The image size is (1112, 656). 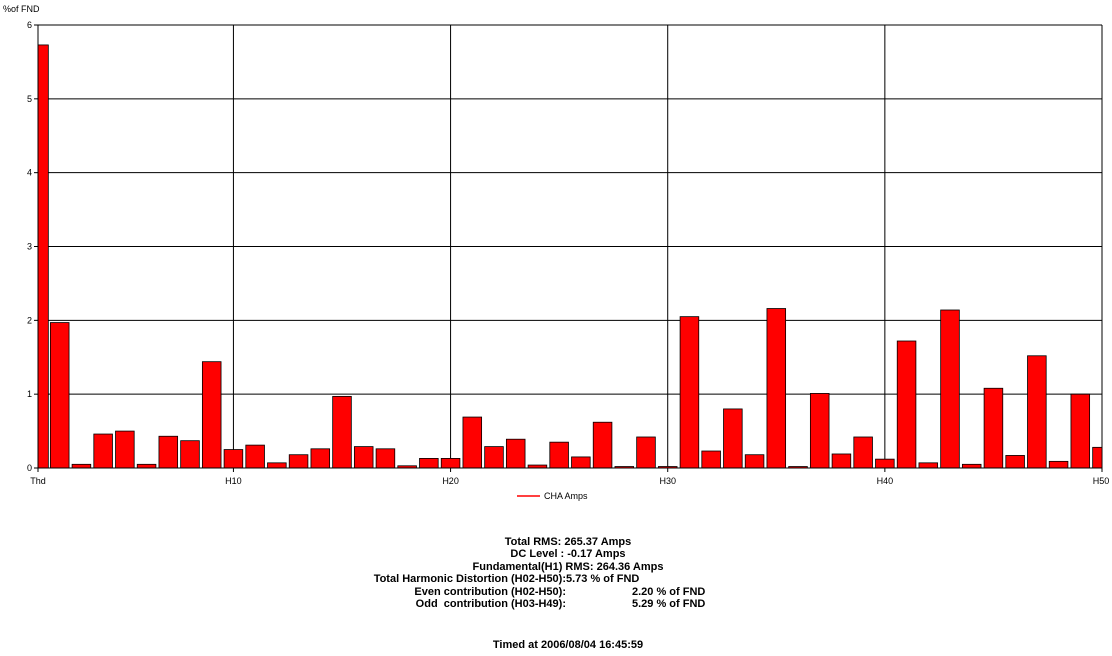 I want to click on x-tick-label: Thd, so click(x=38, y=481).